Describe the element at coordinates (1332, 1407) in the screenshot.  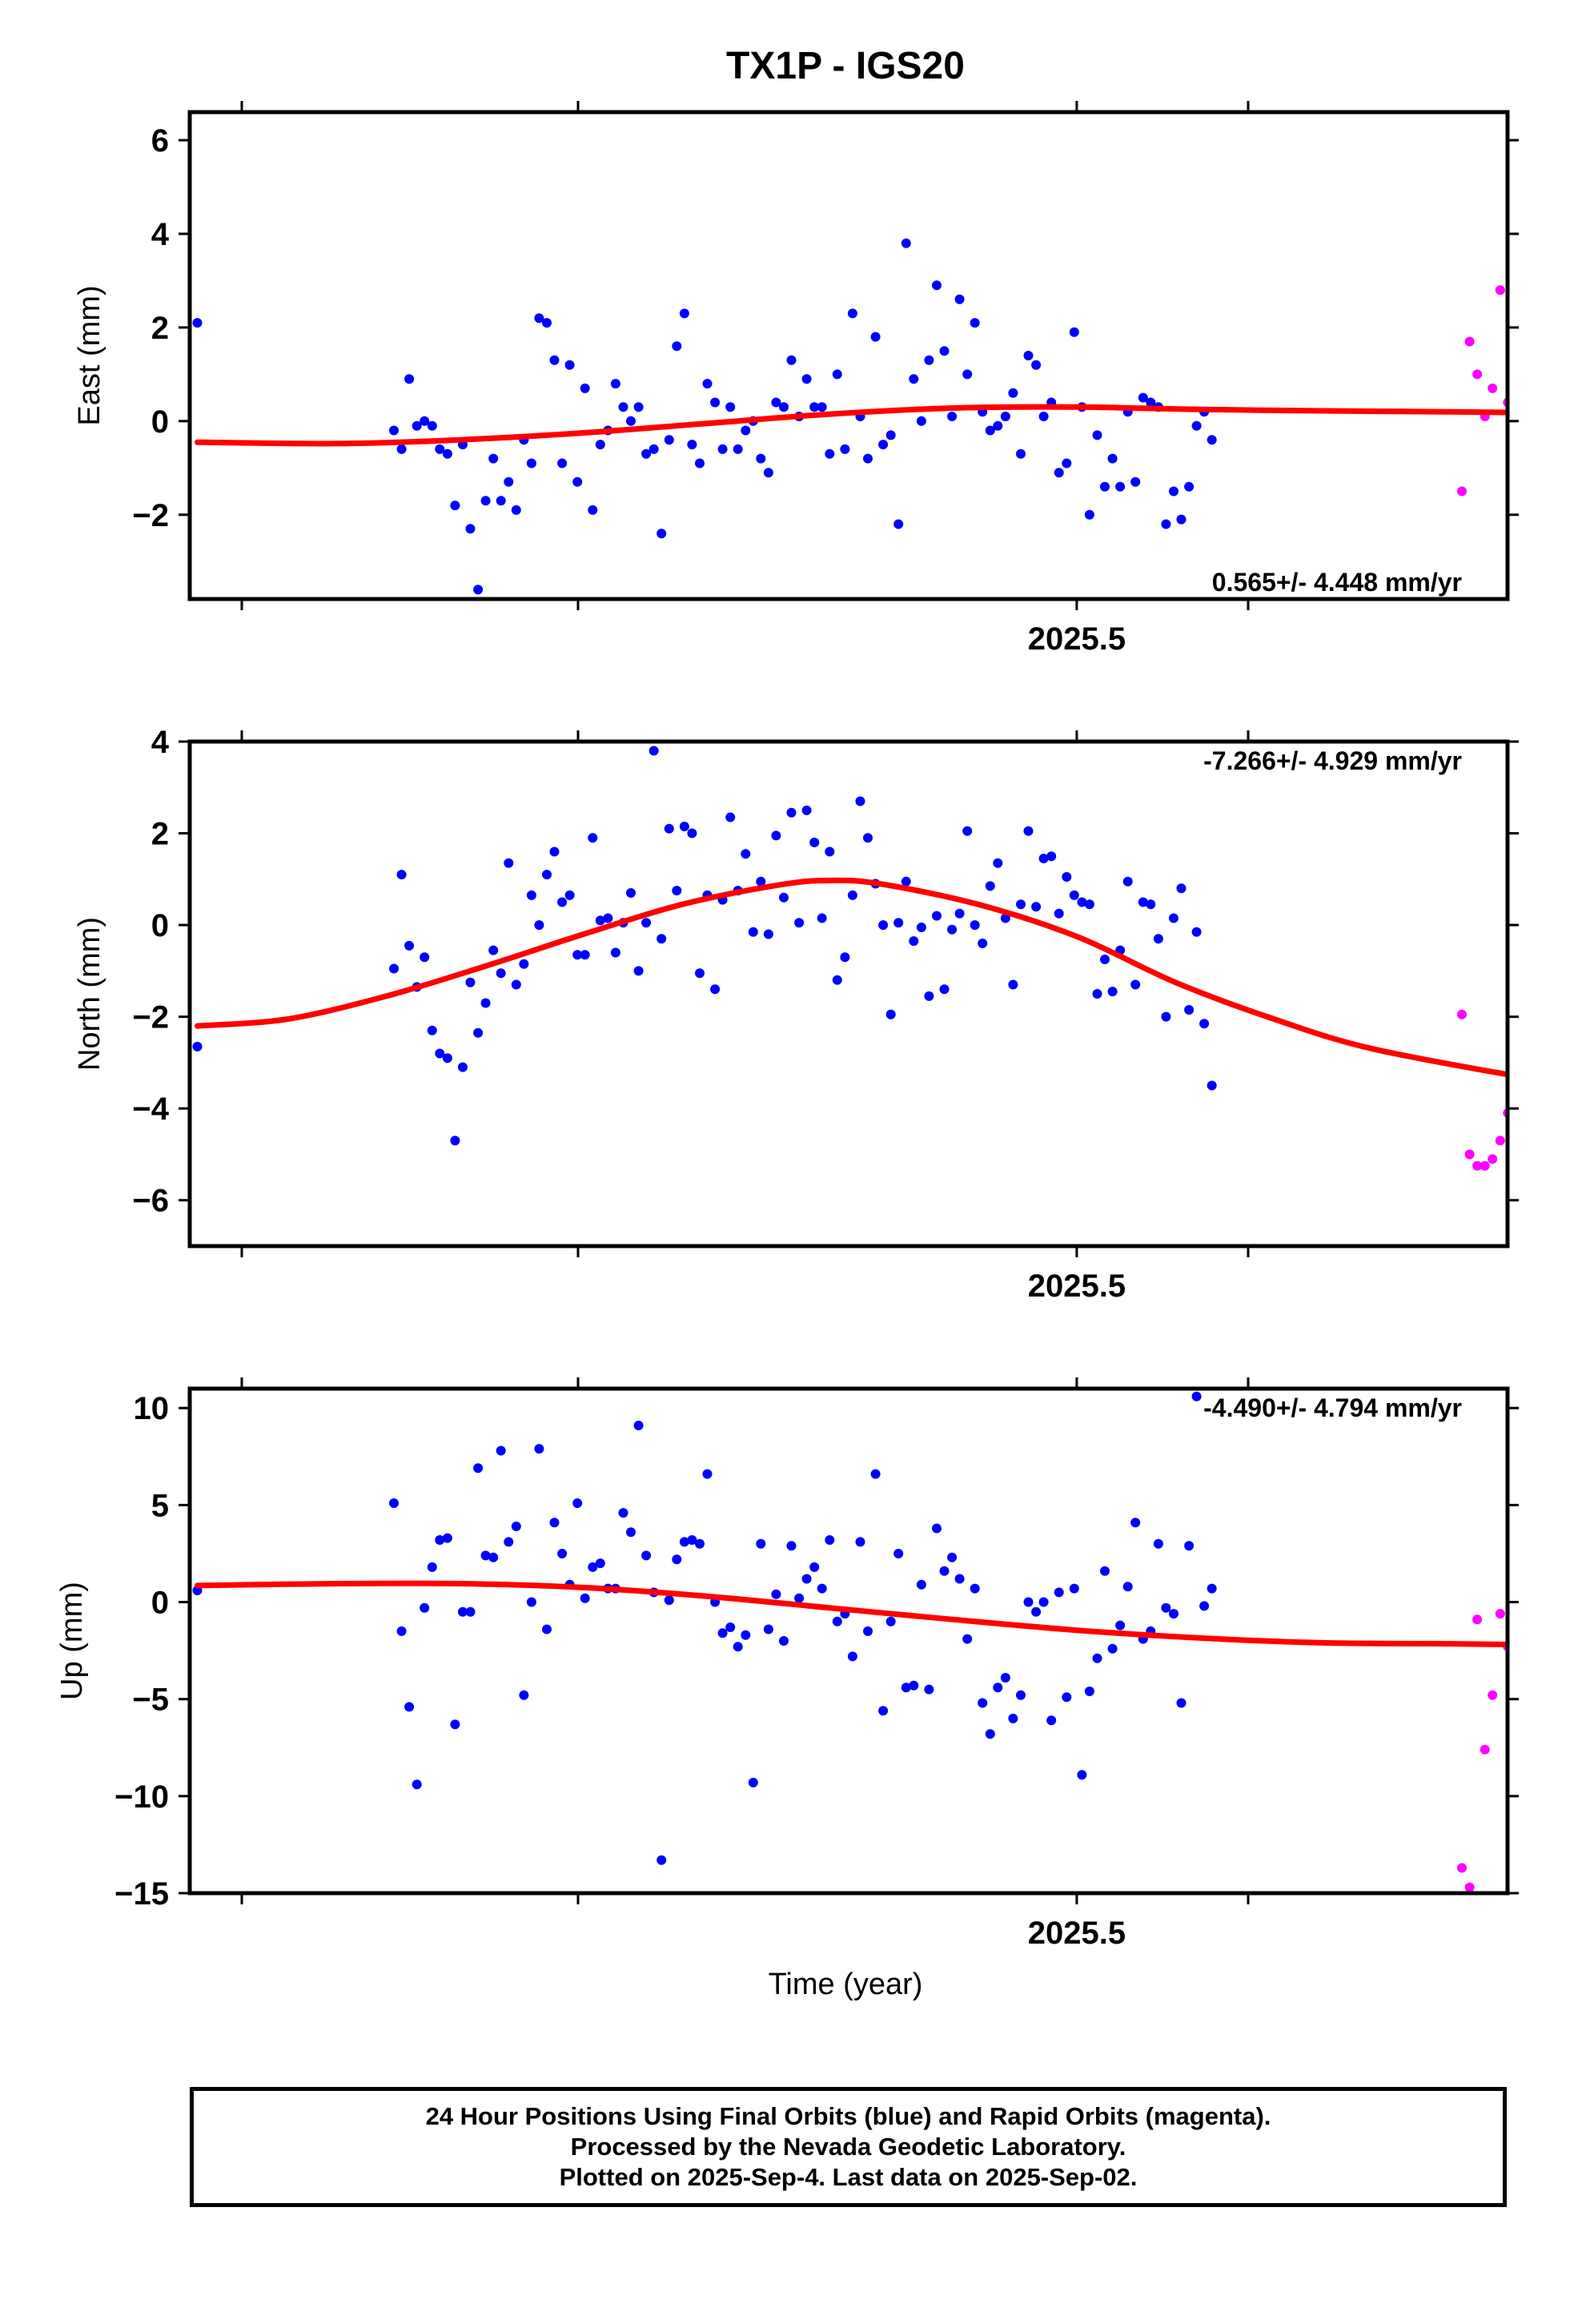
I see `rate-annotation: -4.490+/- 4.794 mm/yr` at that location.